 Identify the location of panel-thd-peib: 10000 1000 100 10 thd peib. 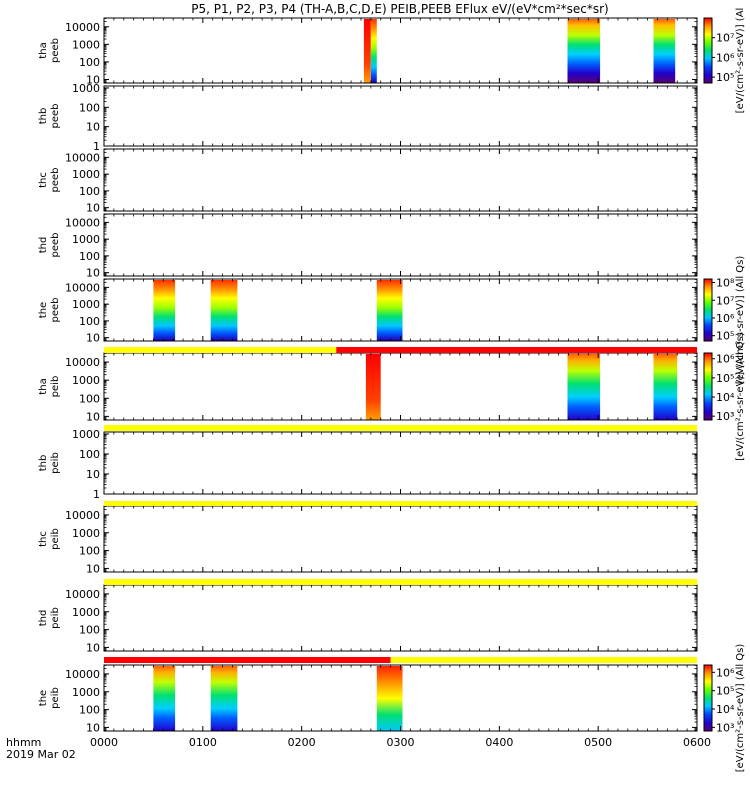
(368, 619).